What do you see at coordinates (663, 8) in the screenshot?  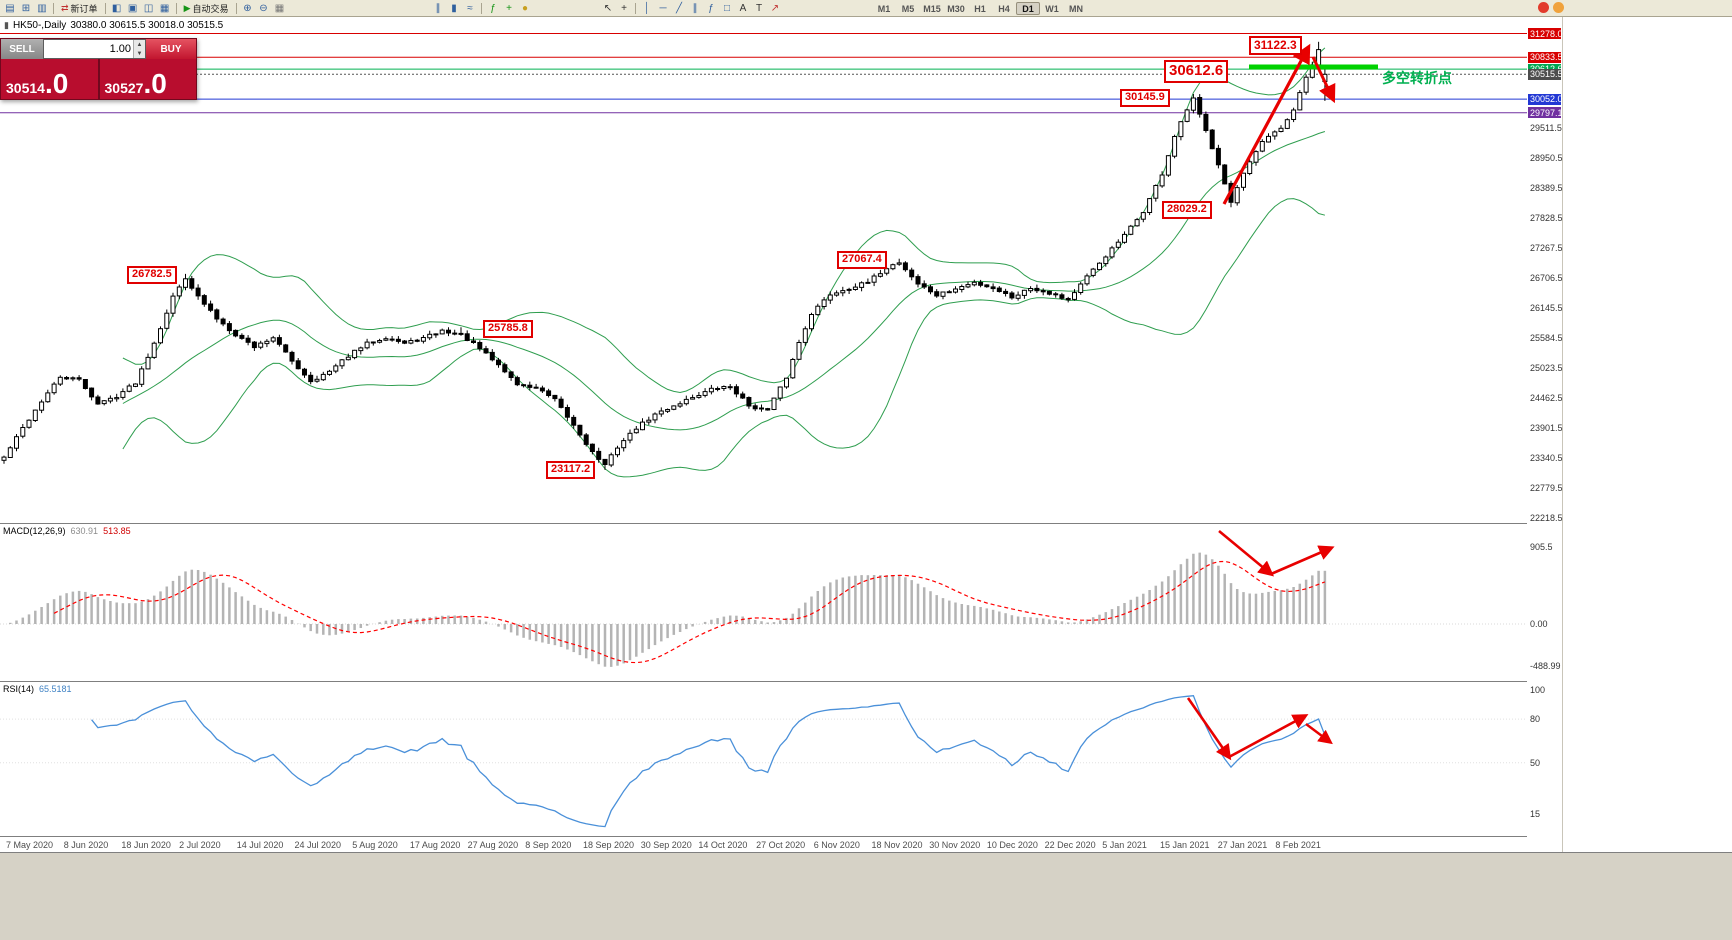 I see `horizontal-line-icon: ─` at bounding box center [663, 8].